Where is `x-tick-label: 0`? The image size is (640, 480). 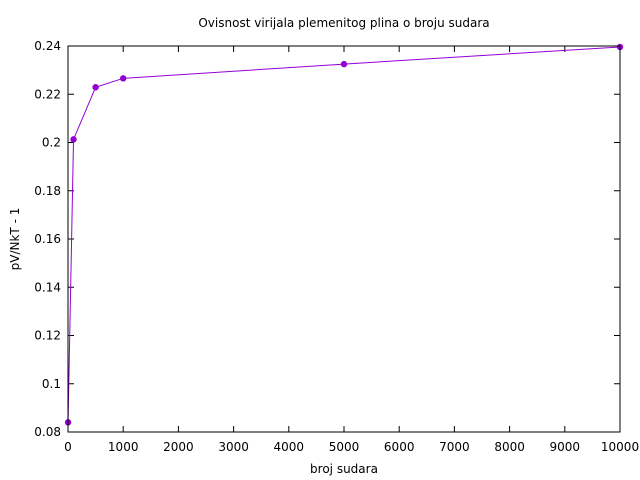
x-tick-label: 0 is located at coordinates (68, 447).